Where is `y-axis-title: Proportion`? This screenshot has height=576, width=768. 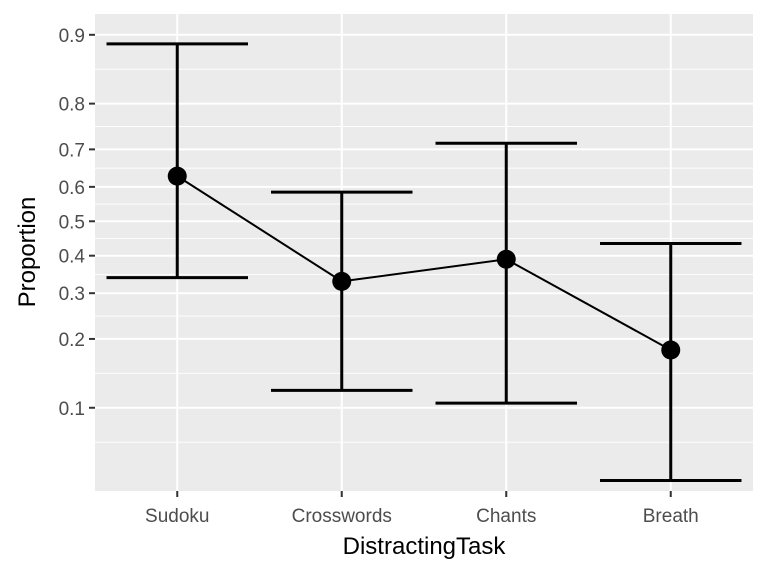
y-axis-title: Proportion is located at coordinates (27, 252).